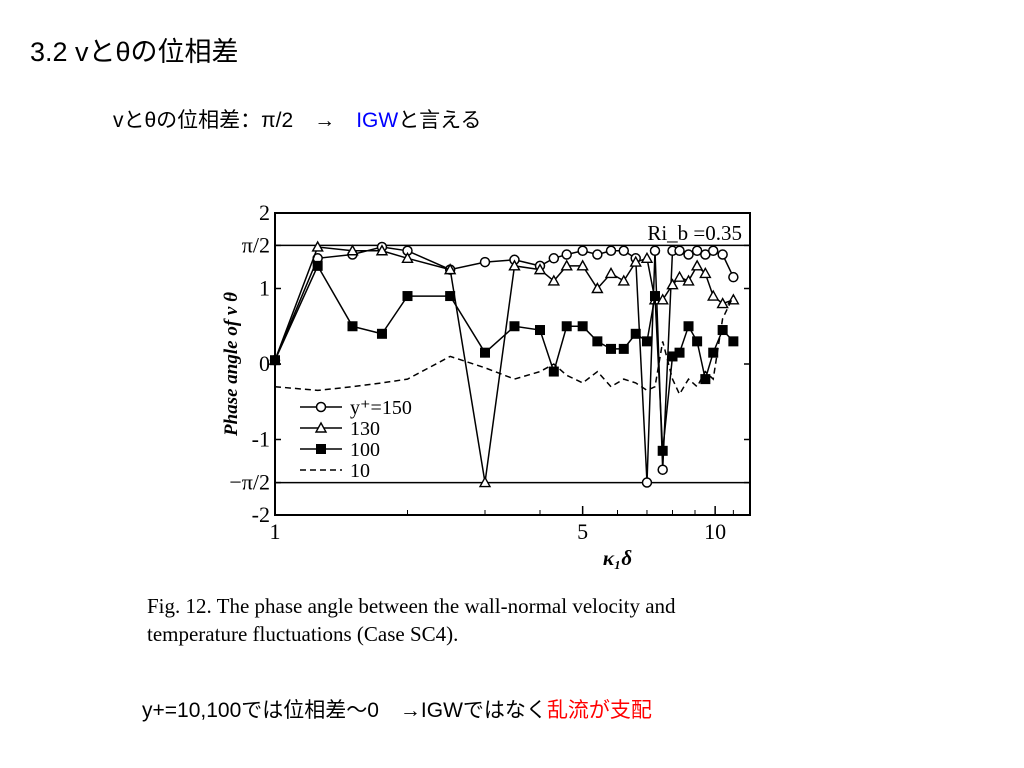 The width and height of the screenshot is (1024, 768). Describe the element at coordinates (249, 482) in the screenshot. I see `y-tick-label-5: −π/2` at that location.